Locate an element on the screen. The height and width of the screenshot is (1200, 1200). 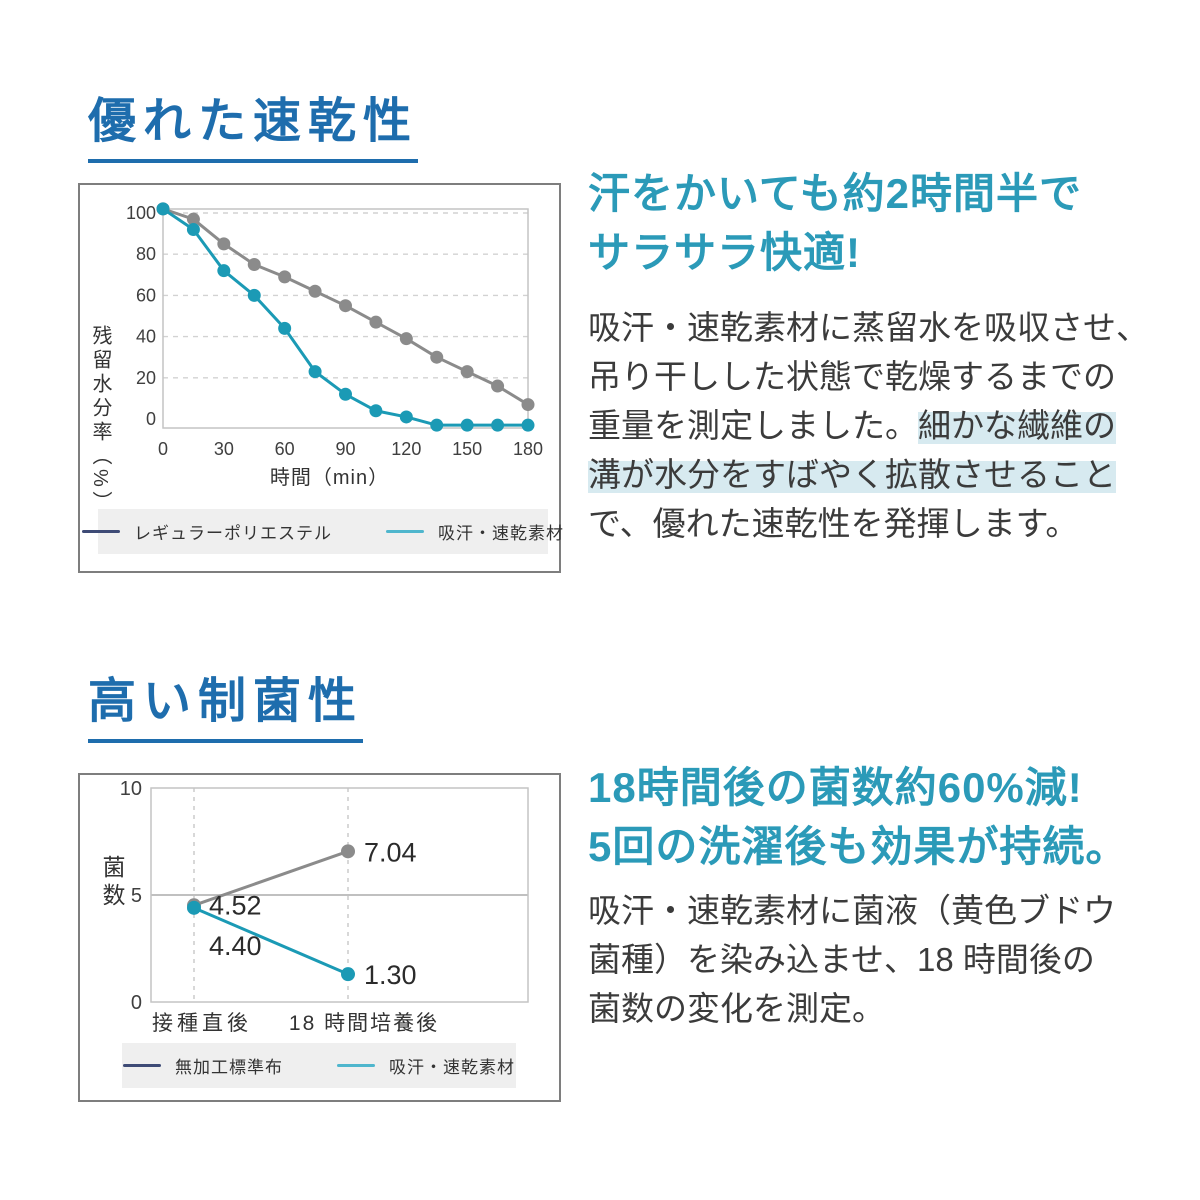
drying-chart-ylabel: 残留水分率（%） is located at coordinates (100, 420).